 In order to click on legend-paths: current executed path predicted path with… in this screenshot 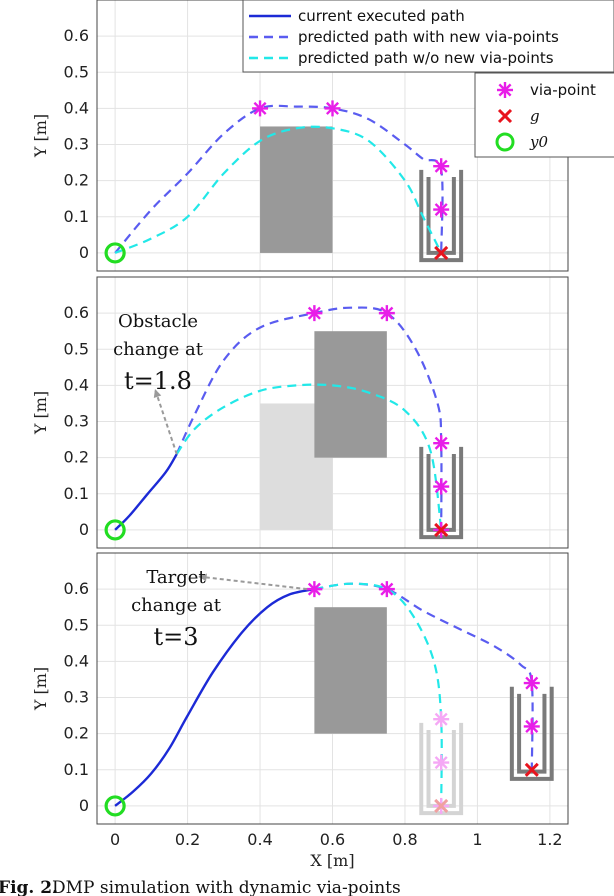, I will do `click(428, 36)`.